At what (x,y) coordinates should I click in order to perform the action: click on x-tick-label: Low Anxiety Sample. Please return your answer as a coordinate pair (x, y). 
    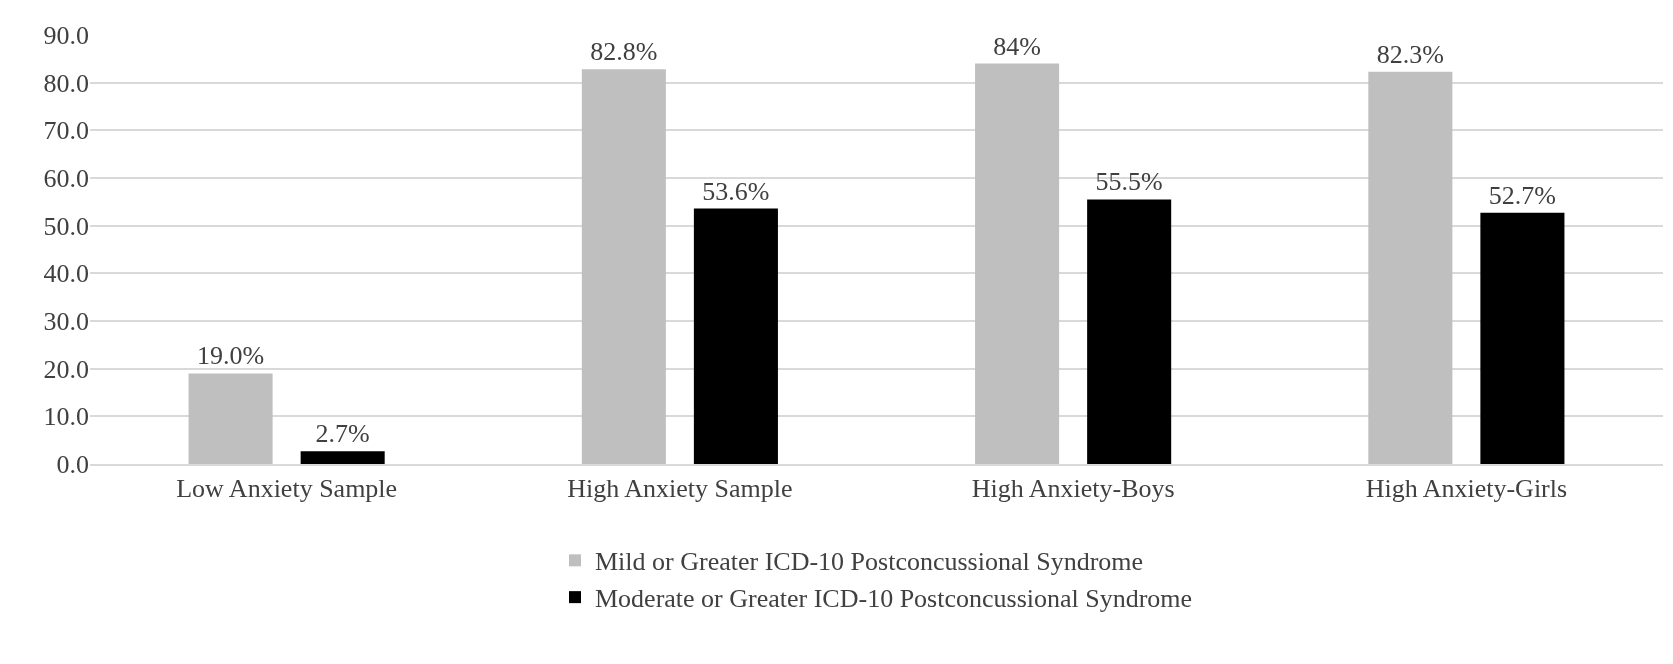
    Looking at the image, I should click on (287, 489).